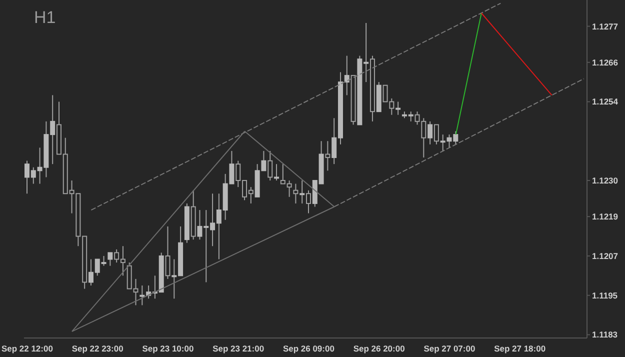 The height and width of the screenshot is (357, 625). Describe the element at coordinates (605, 335) in the screenshot. I see `y-tick-label: 1.1183` at that location.